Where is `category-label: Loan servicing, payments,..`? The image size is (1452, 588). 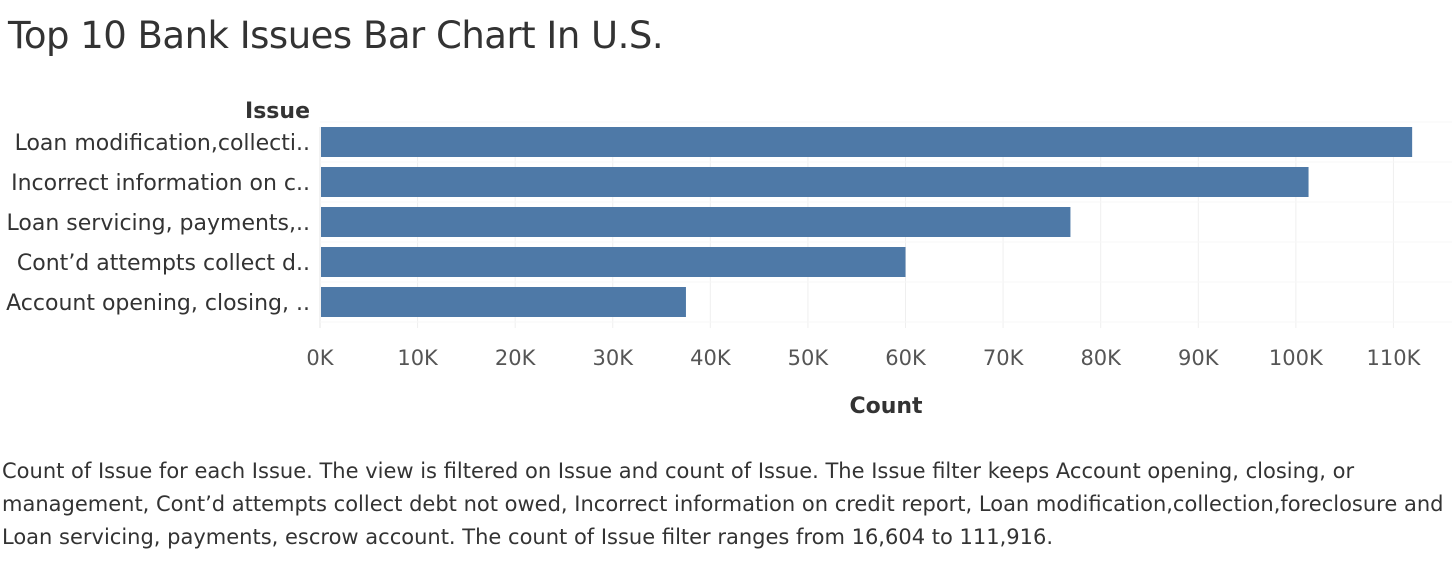
category-label: Loan servicing, payments,.. is located at coordinates (158, 223).